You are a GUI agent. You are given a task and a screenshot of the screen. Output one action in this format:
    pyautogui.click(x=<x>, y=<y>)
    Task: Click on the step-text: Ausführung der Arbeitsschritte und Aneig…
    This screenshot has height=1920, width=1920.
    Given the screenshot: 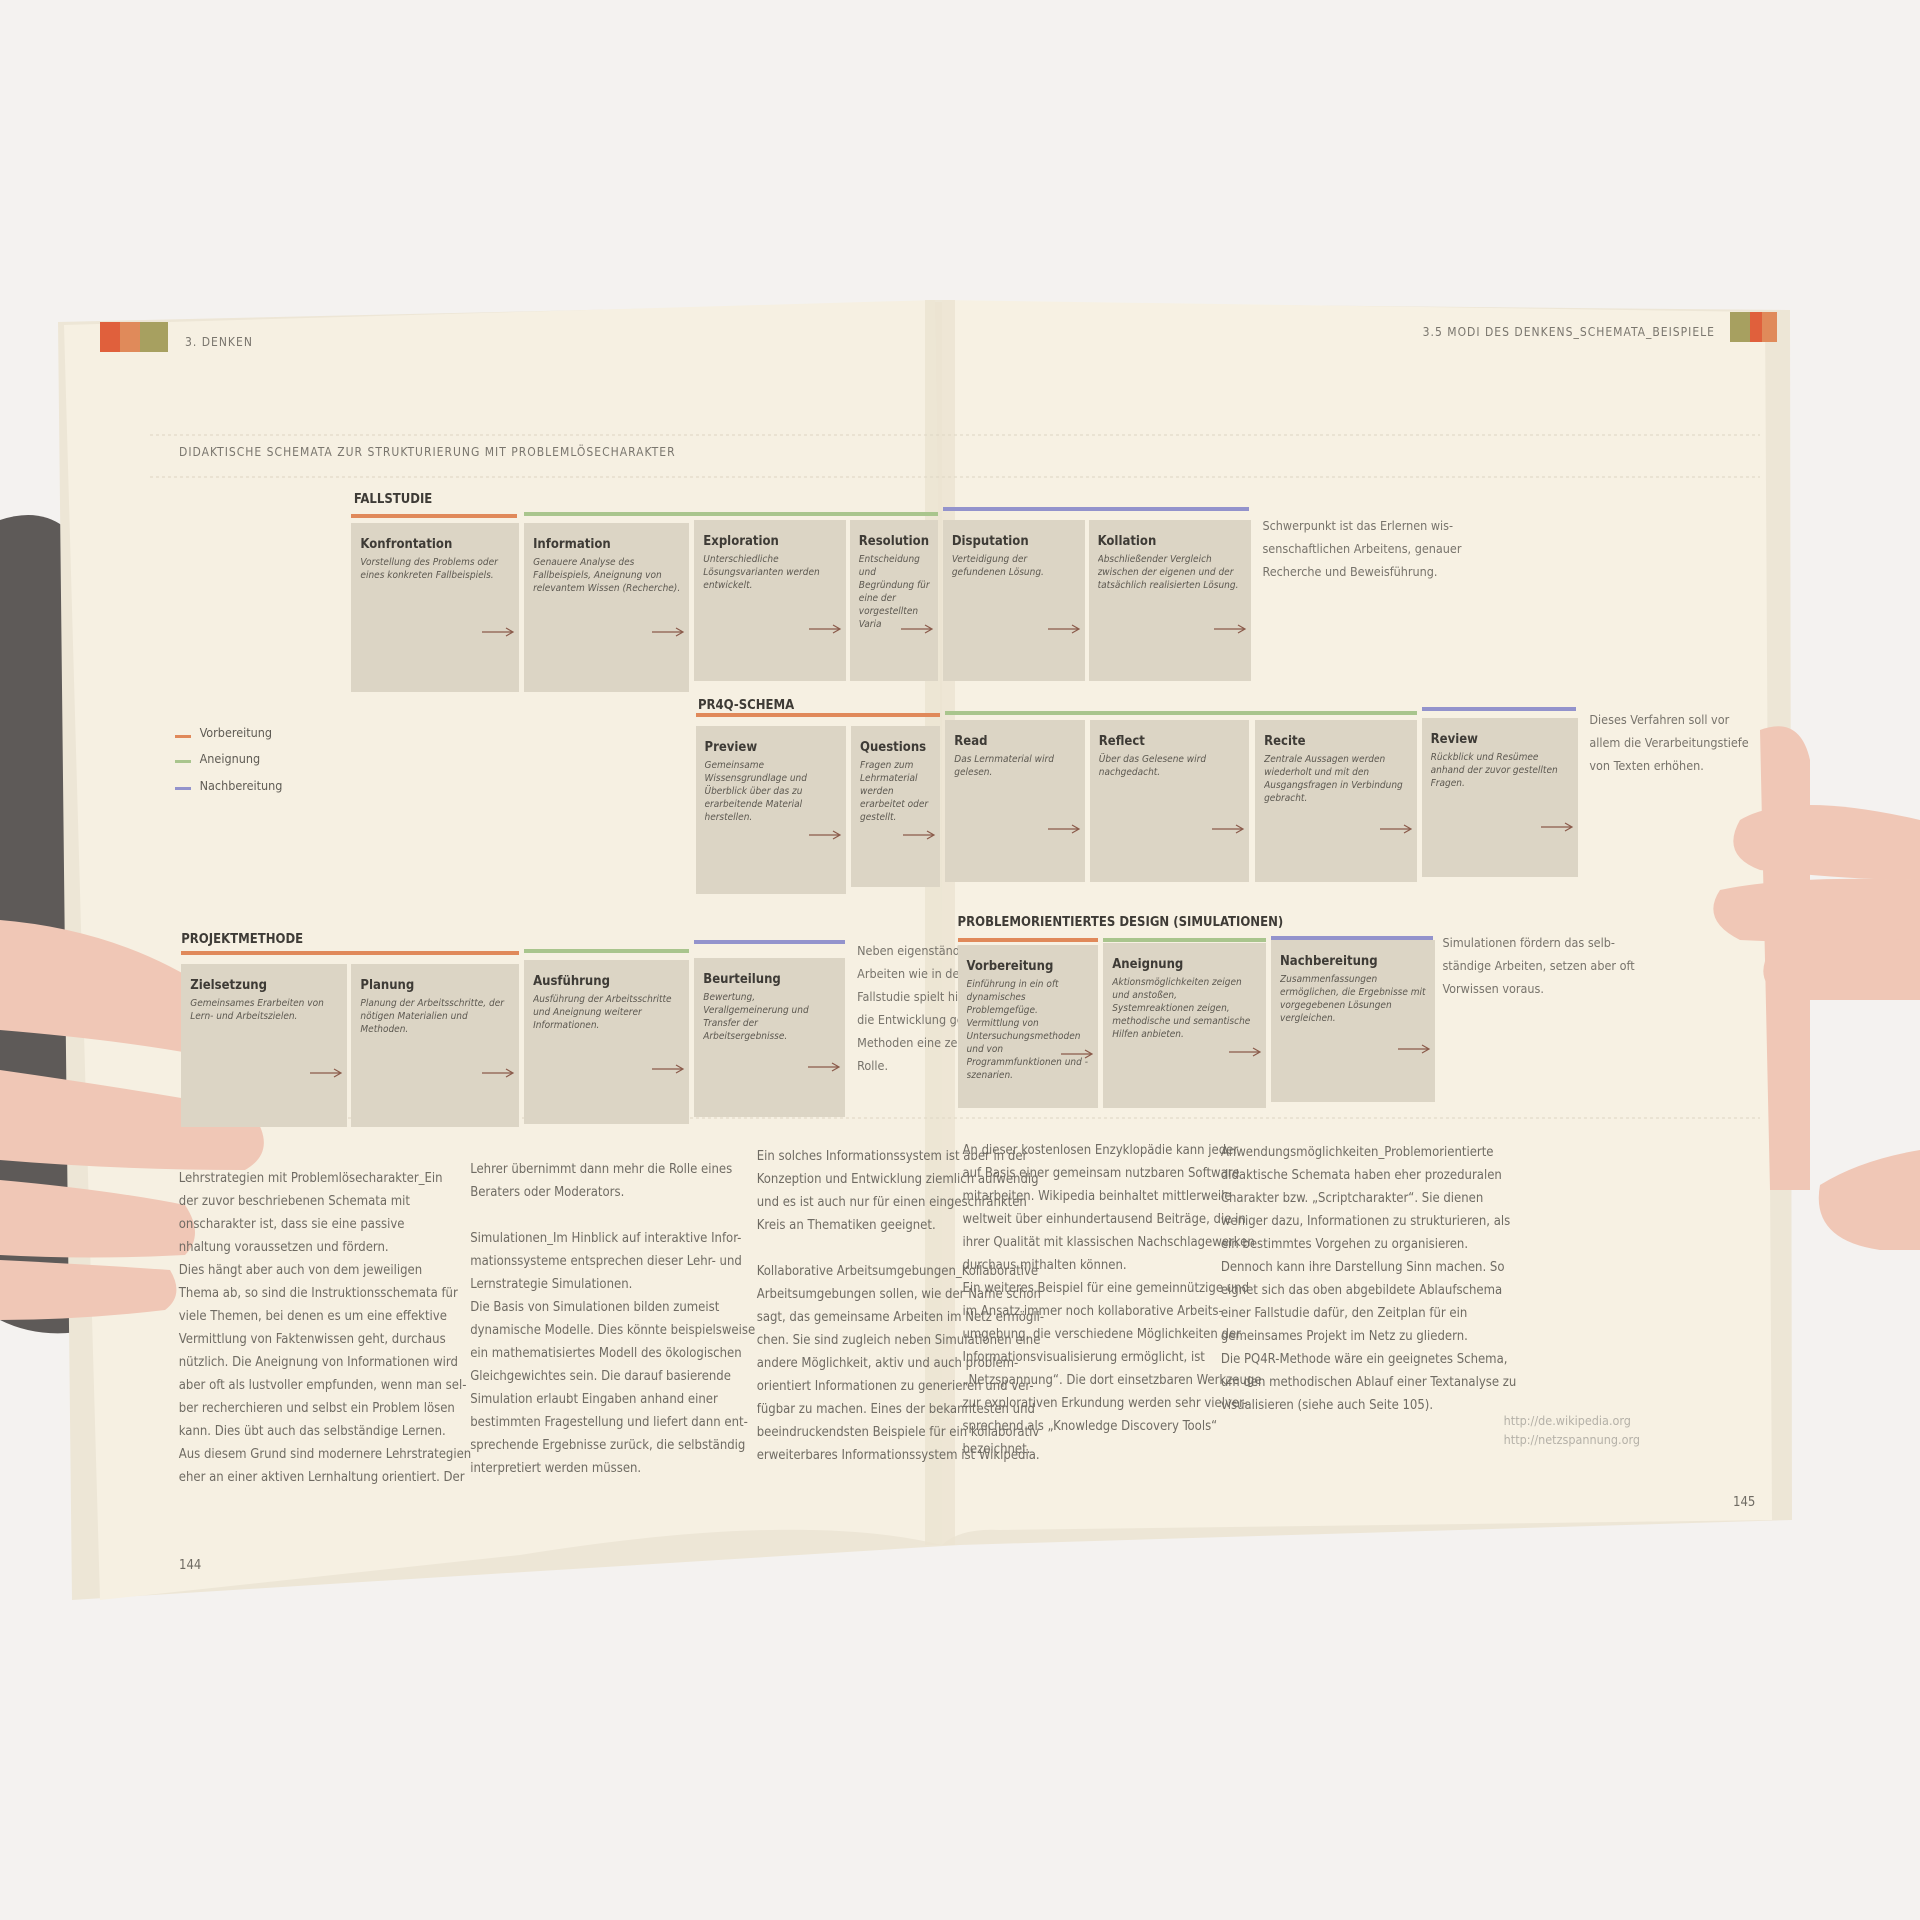 What is the action you would take?
    pyautogui.click(x=602, y=1012)
    